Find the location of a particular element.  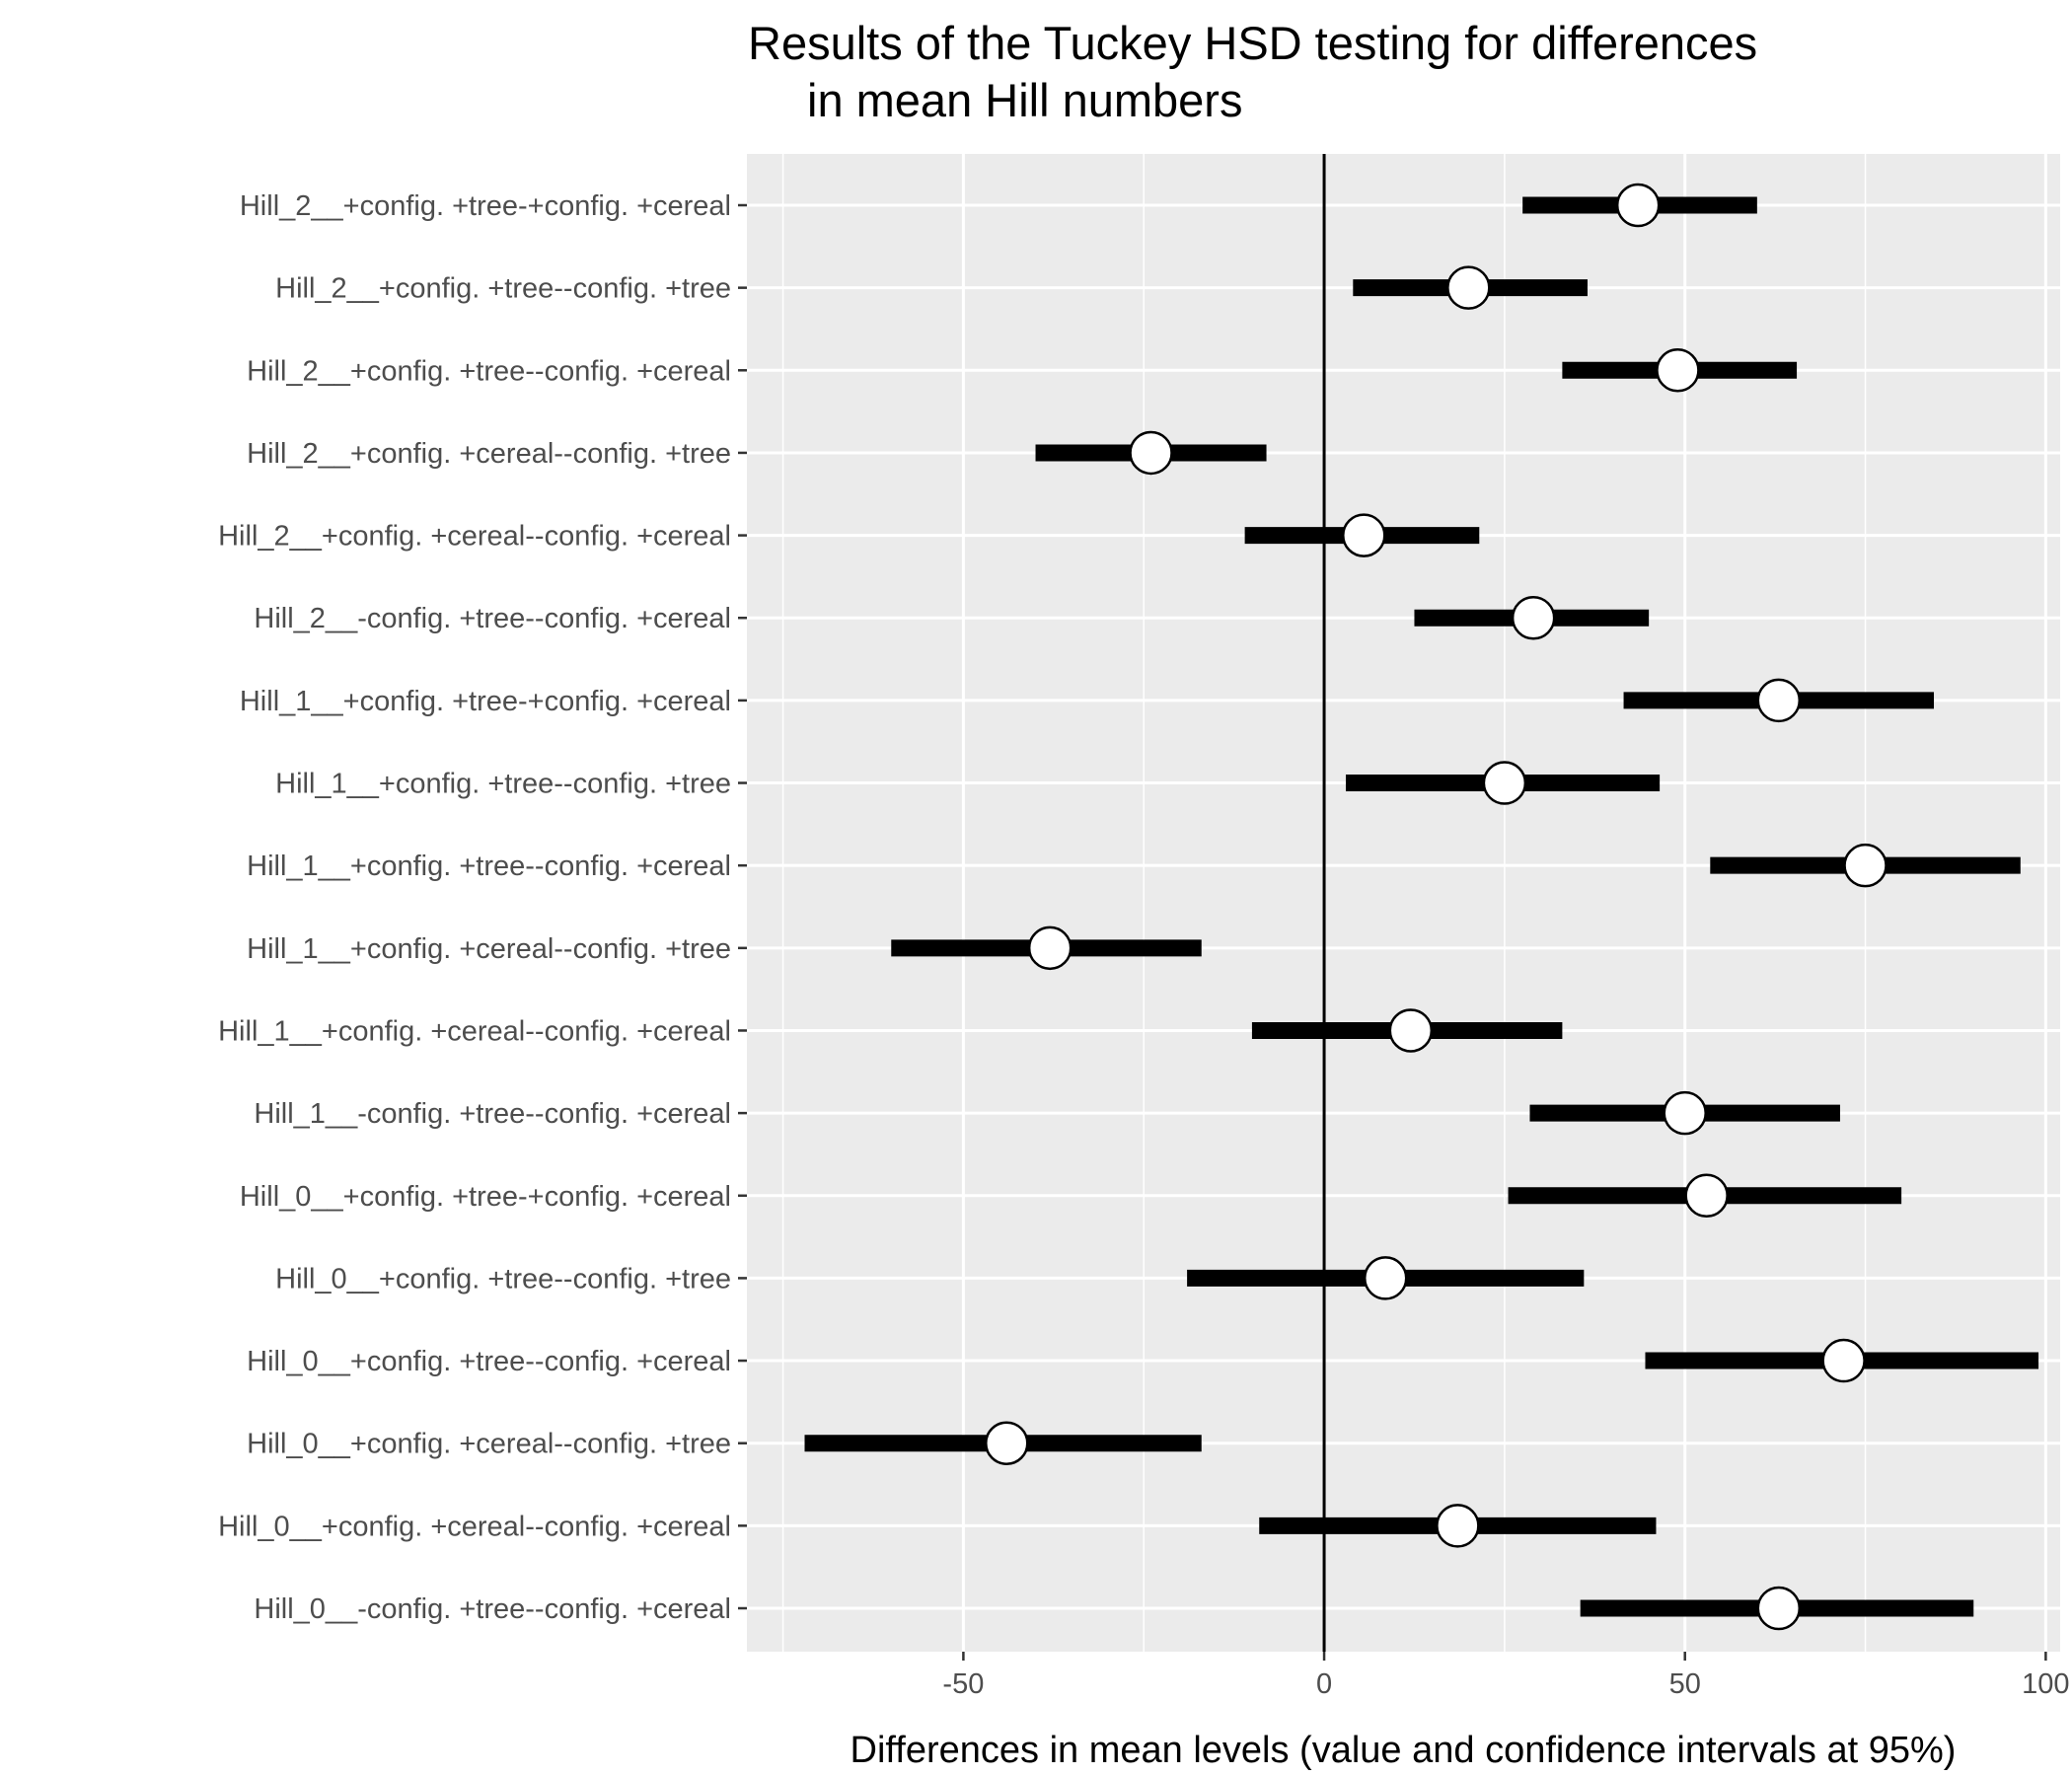

x-tick-label: 100 is located at coordinates (2046, 1684).